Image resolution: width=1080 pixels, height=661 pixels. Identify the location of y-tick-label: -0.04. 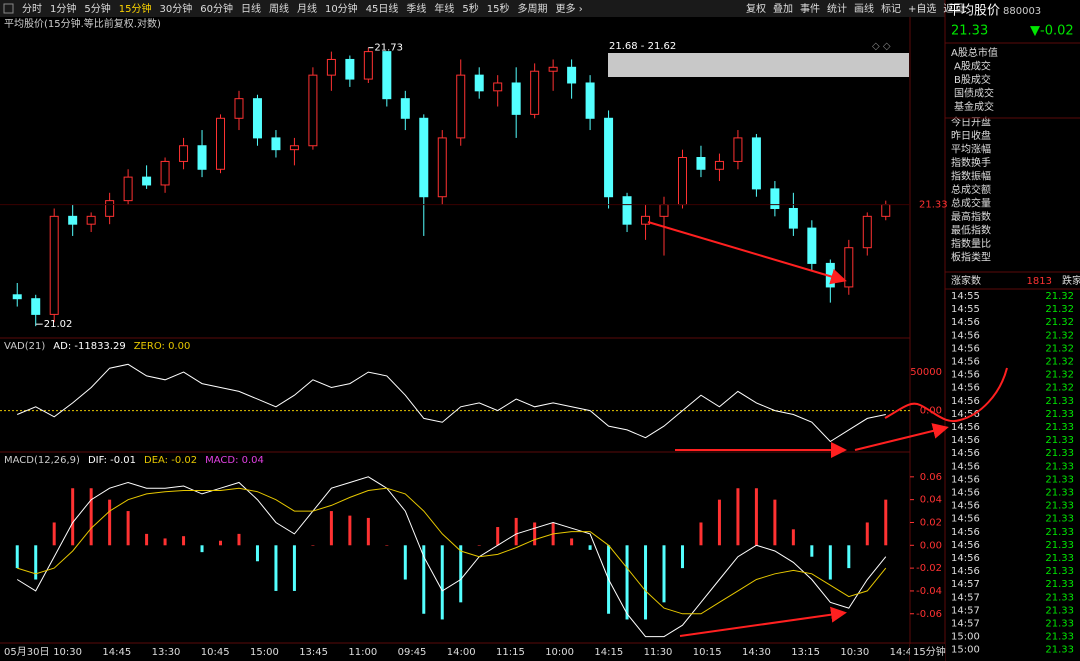
(929, 591).